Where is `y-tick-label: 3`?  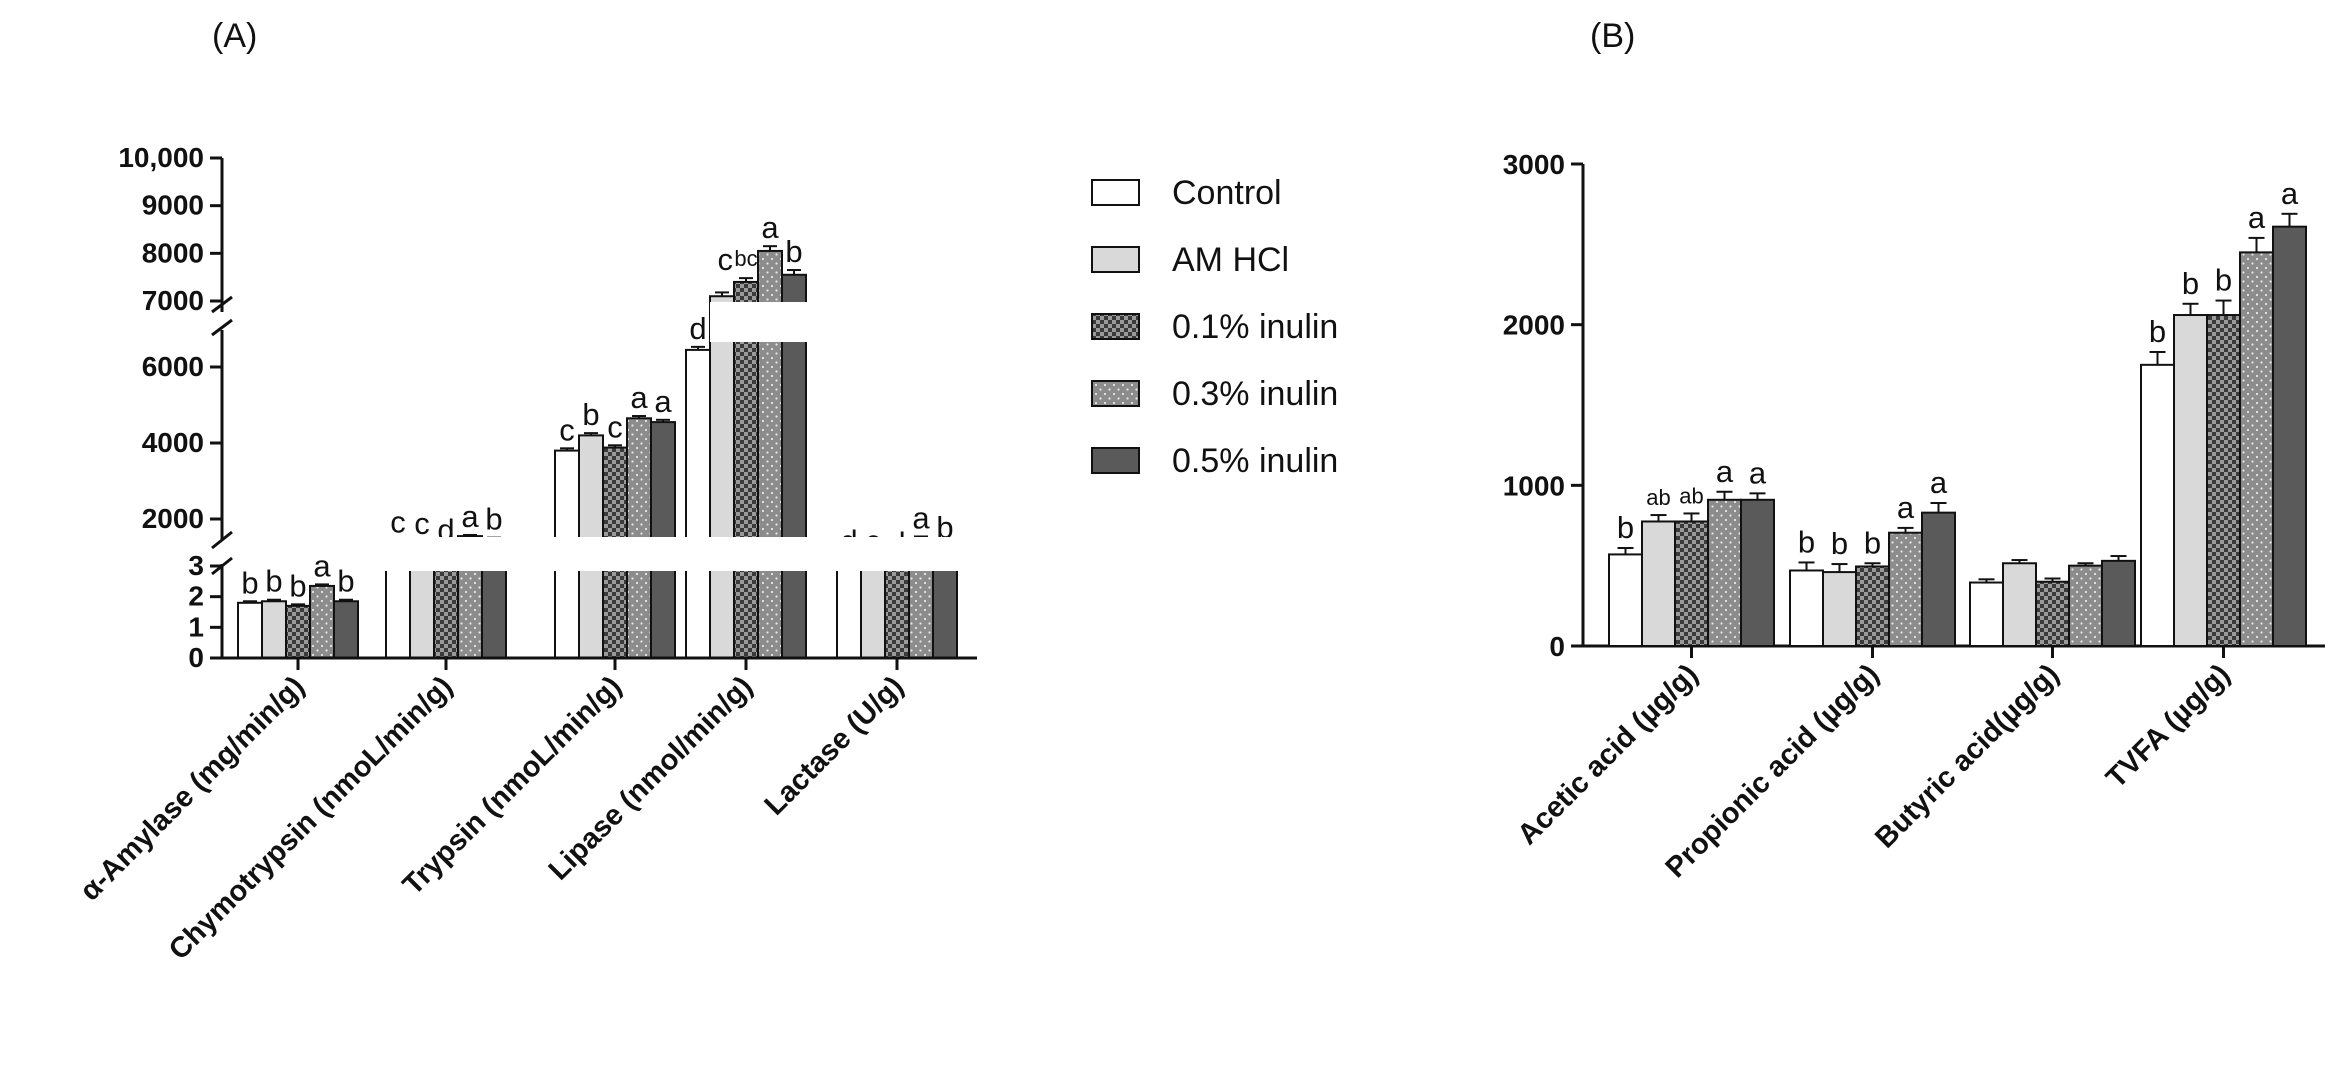 y-tick-label: 3 is located at coordinates (196, 565).